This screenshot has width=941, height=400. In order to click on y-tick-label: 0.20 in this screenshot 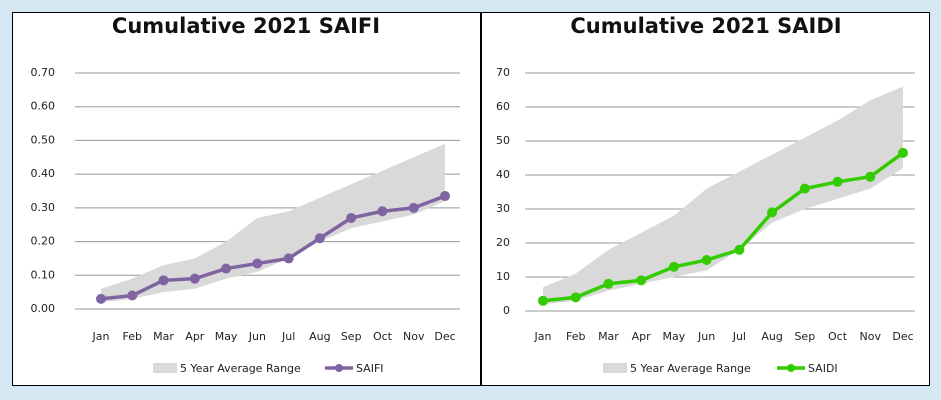, I will do `click(43, 241)`.